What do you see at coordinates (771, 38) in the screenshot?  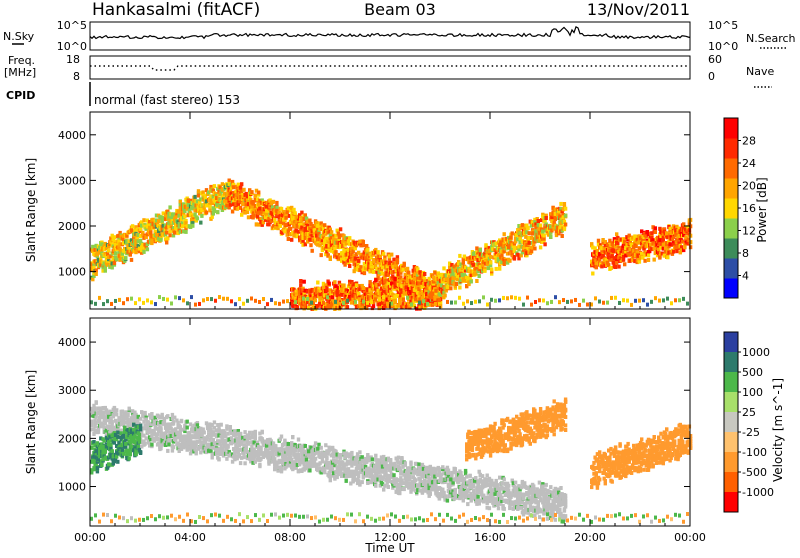 I see `noise-right-label: N.Search` at bounding box center [771, 38].